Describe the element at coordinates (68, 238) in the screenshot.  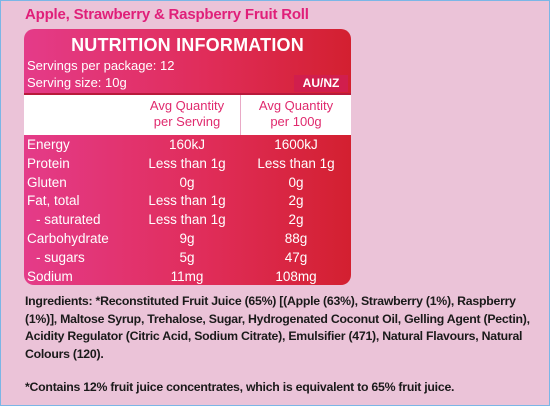
I see `nutrient-name: Carbohydrate` at that location.